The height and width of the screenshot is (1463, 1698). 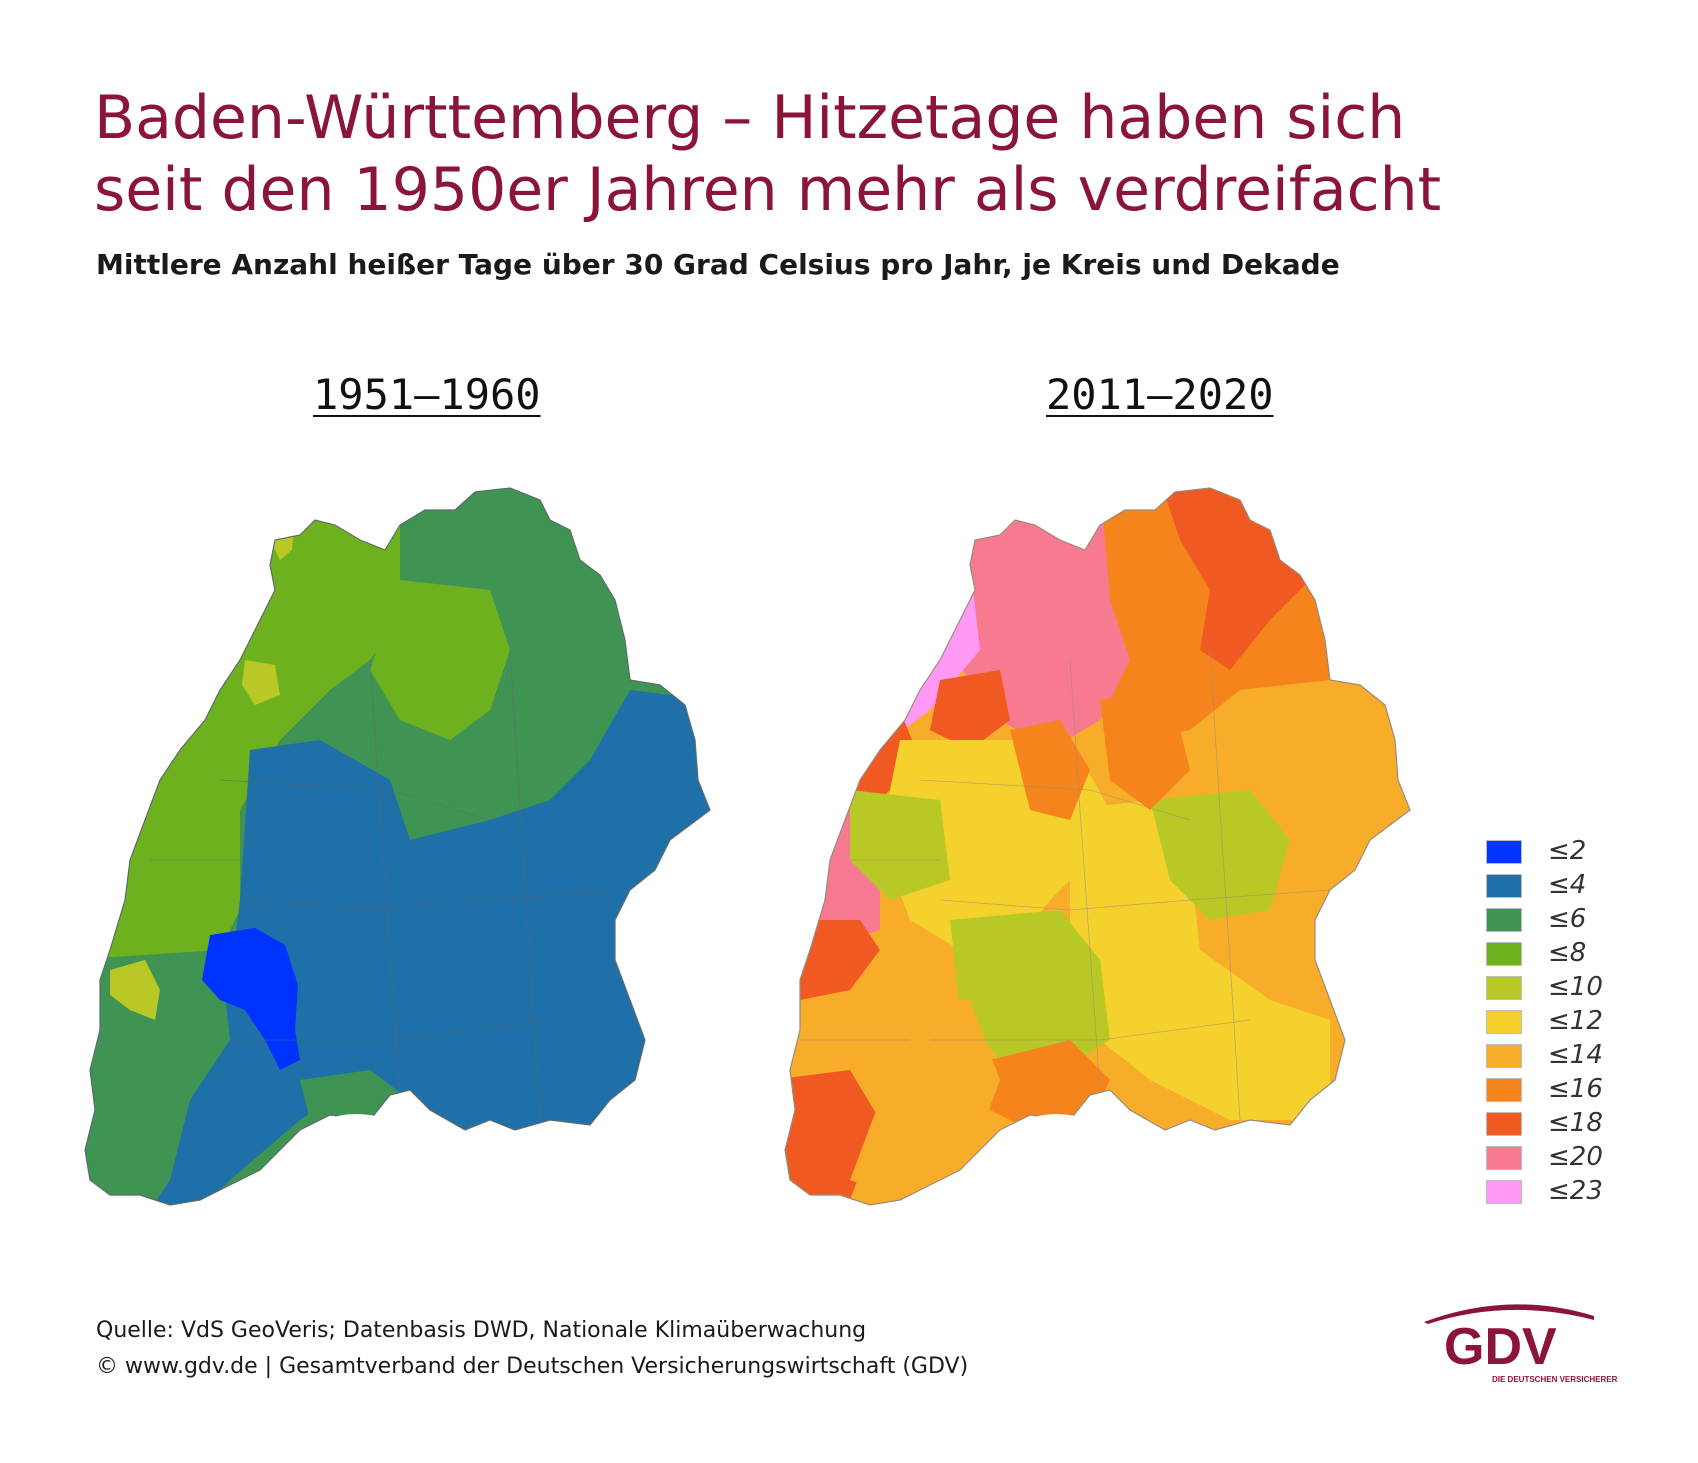 I want to click on legend-label: ≤6, so click(x=1567, y=919).